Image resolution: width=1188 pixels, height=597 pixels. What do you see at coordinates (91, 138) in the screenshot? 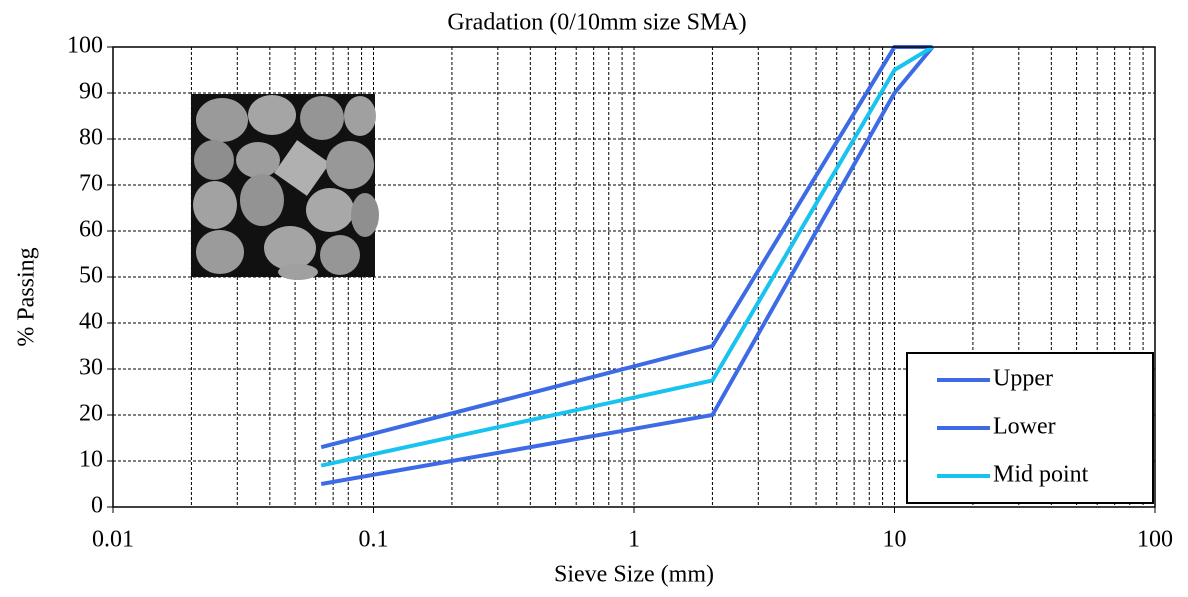
I see `y-tick-label: 80` at bounding box center [91, 138].